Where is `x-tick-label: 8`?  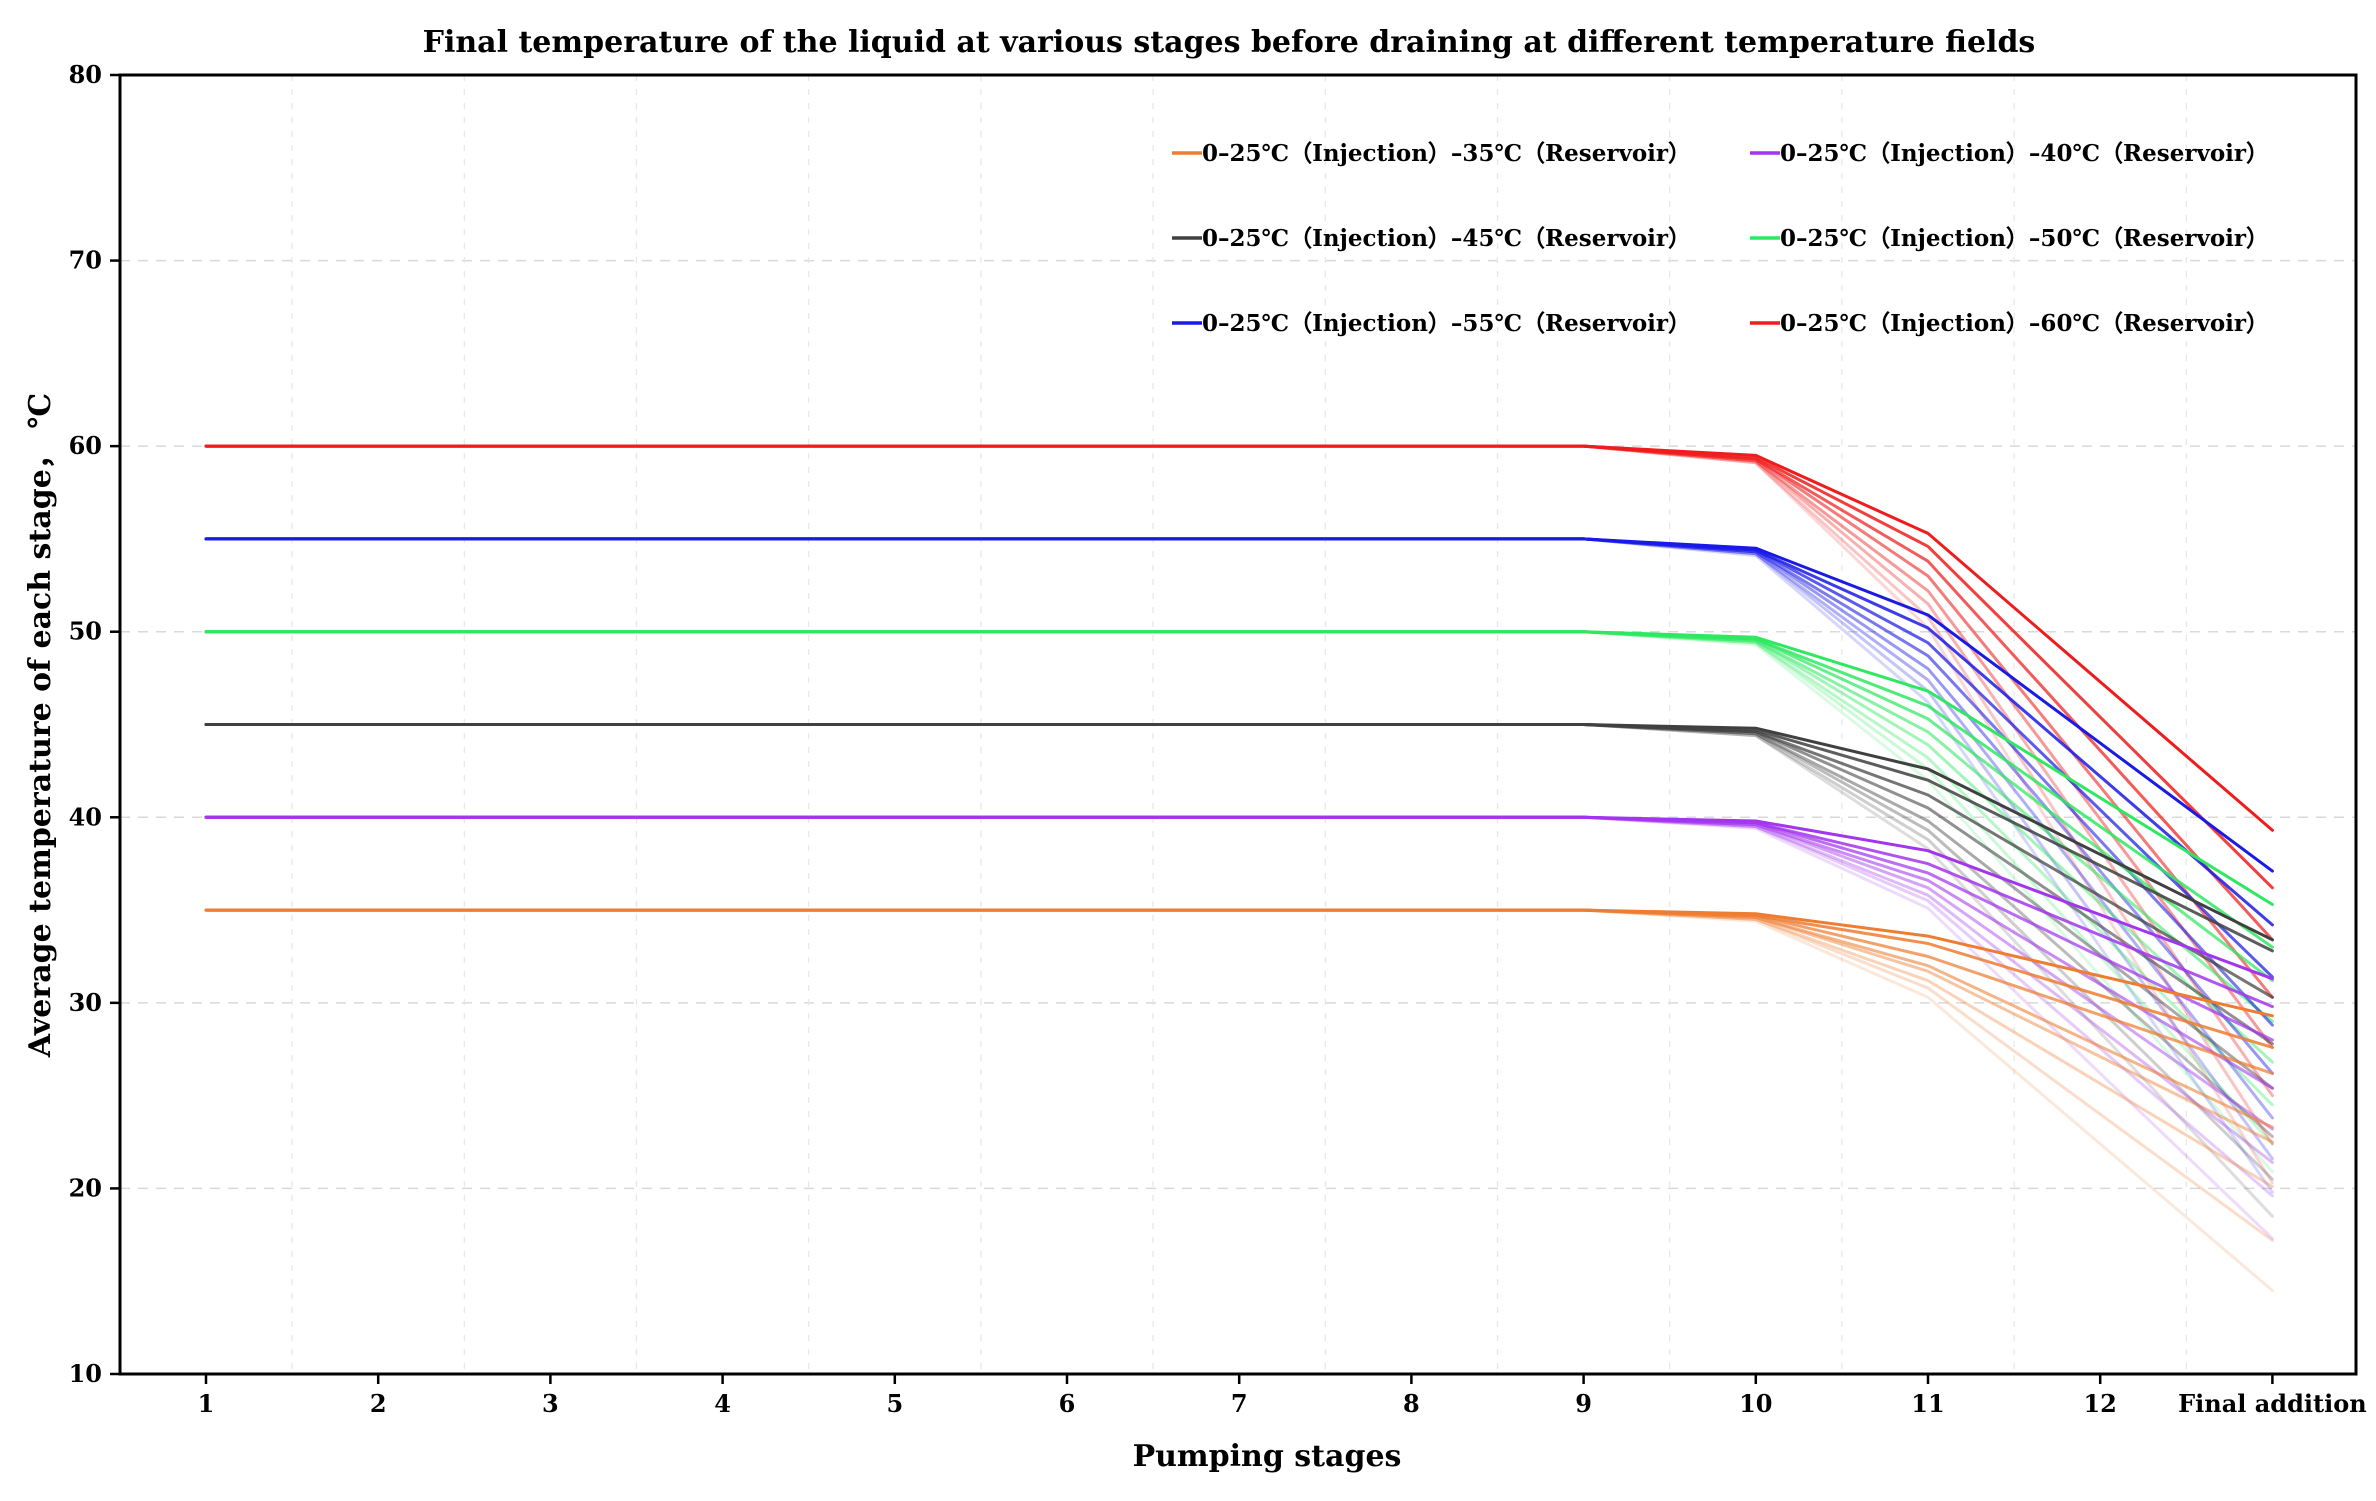 x-tick-label: 8 is located at coordinates (1411, 1403).